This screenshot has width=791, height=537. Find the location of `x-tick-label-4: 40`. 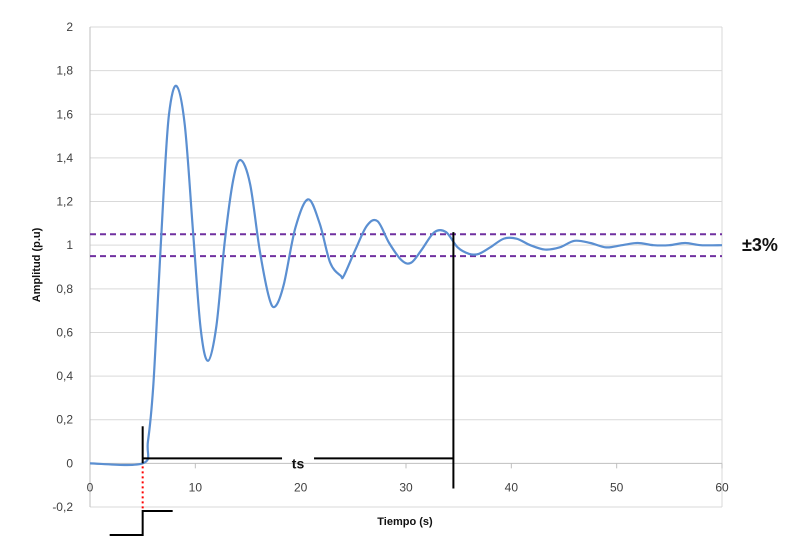

x-tick-label-4: 40 is located at coordinates (512, 487).